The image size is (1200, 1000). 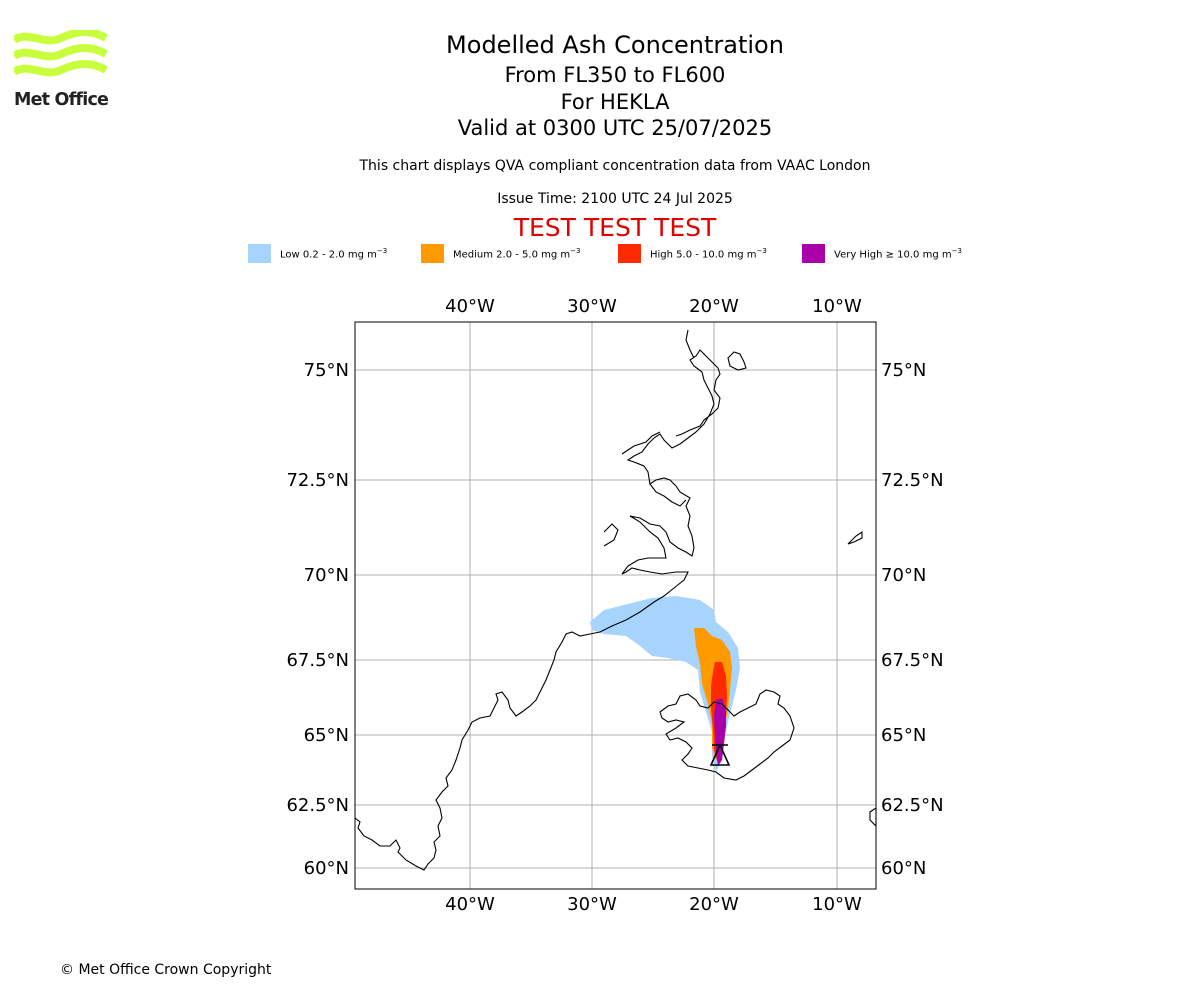 I want to click on test-banner: TEST TEST TEST, so click(x=615, y=227).